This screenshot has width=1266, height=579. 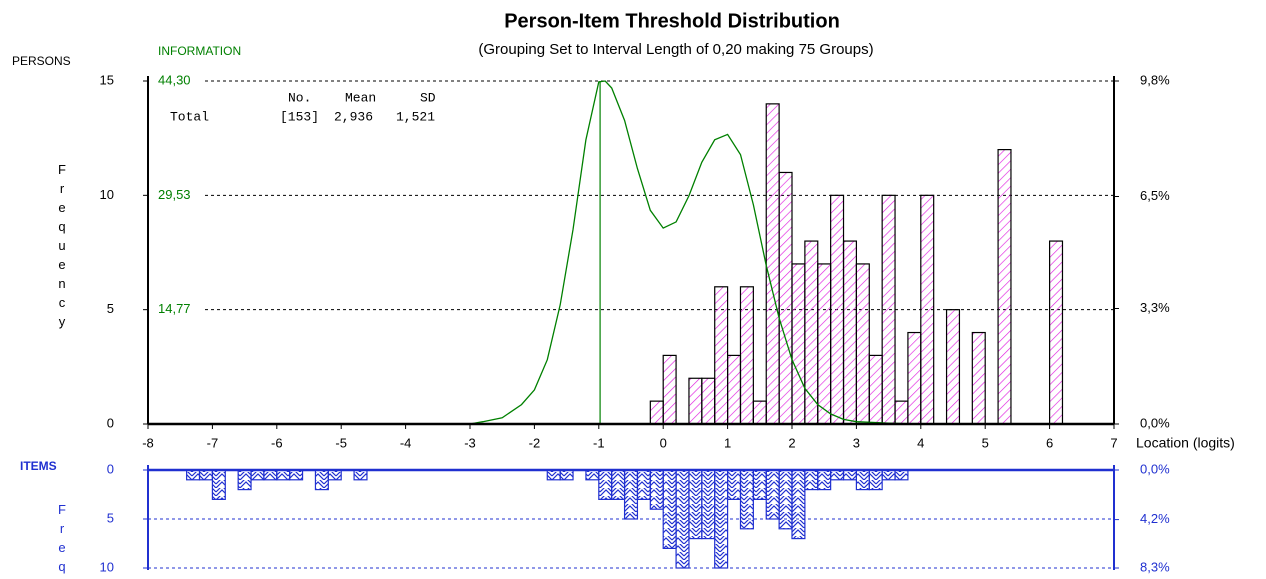 I want to click on y2-tick-label: 6,5%, so click(x=1155, y=195).